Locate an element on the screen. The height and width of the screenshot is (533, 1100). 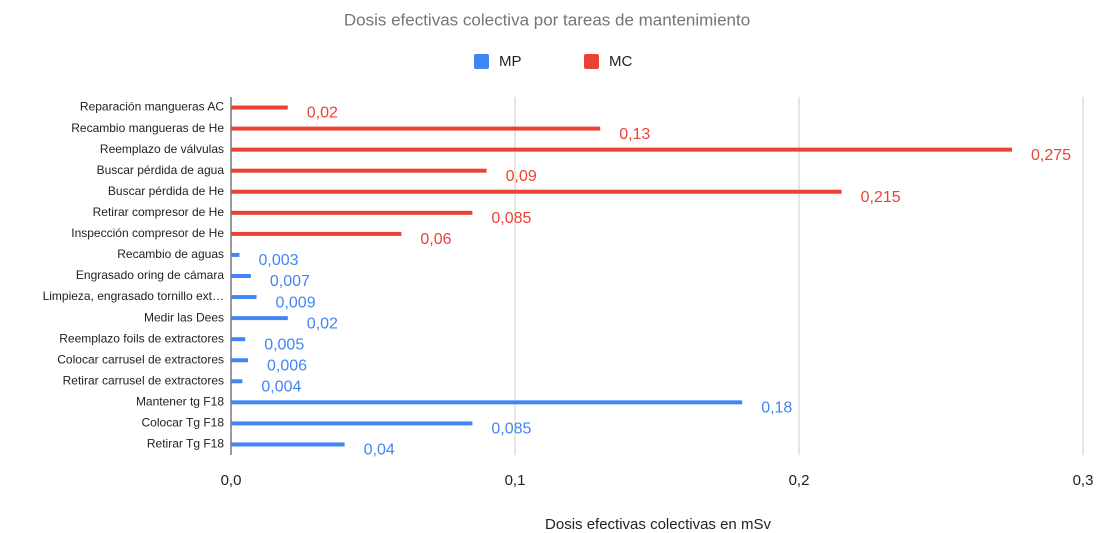
y-tick-label: Retirar compresor de He is located at coordinates (159, 212).